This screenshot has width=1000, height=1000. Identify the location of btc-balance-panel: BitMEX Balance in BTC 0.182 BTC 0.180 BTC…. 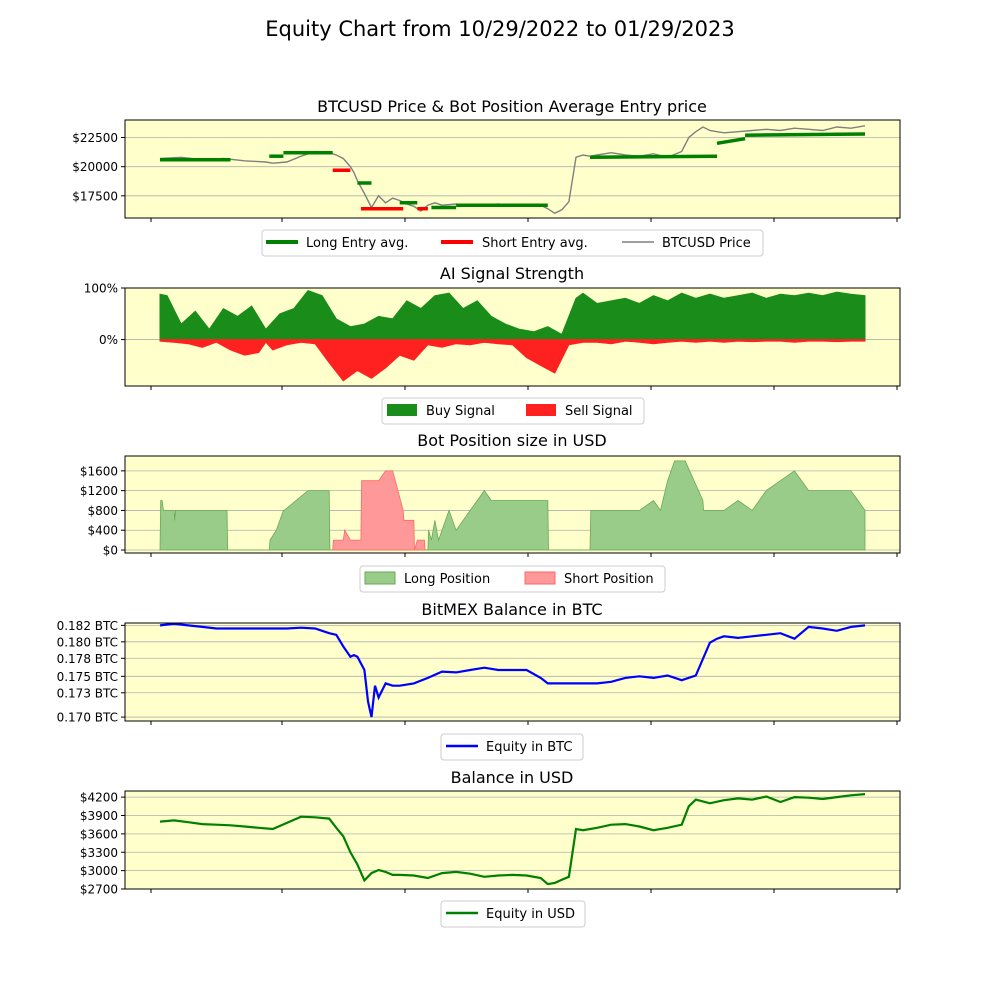
(479, 680).